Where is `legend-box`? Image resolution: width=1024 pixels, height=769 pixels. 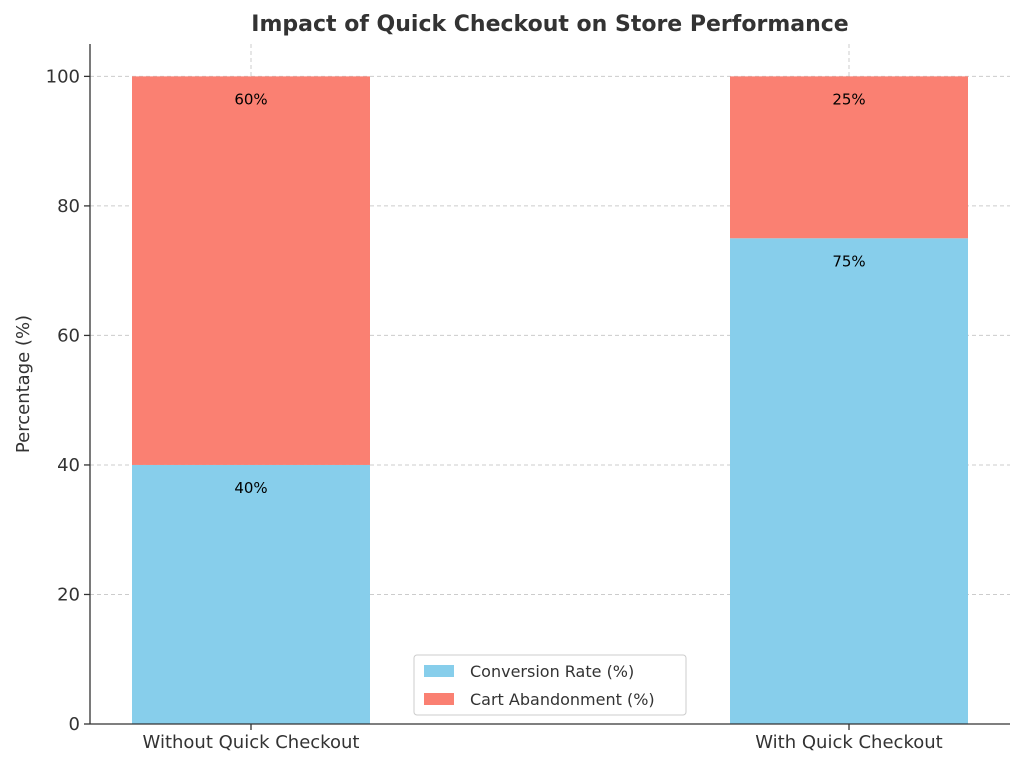 legend-box is located at coordinates (550, 685).